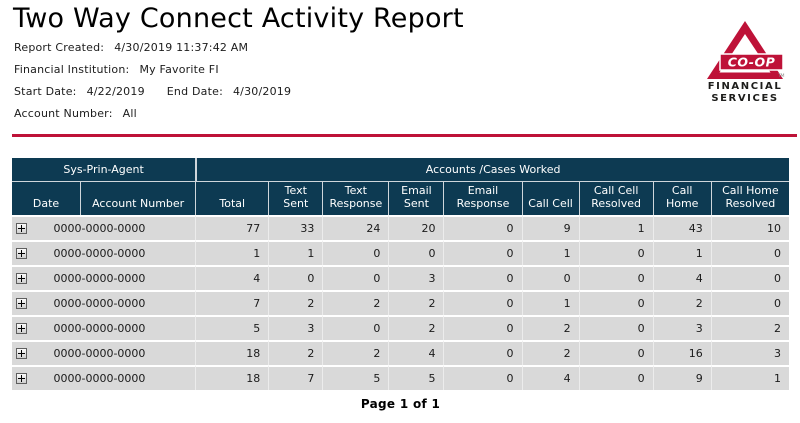  Describe the element at coordinates (238, 18) in the screenshot. I see `page-title: Two Way Connect Activity Report` at that location.